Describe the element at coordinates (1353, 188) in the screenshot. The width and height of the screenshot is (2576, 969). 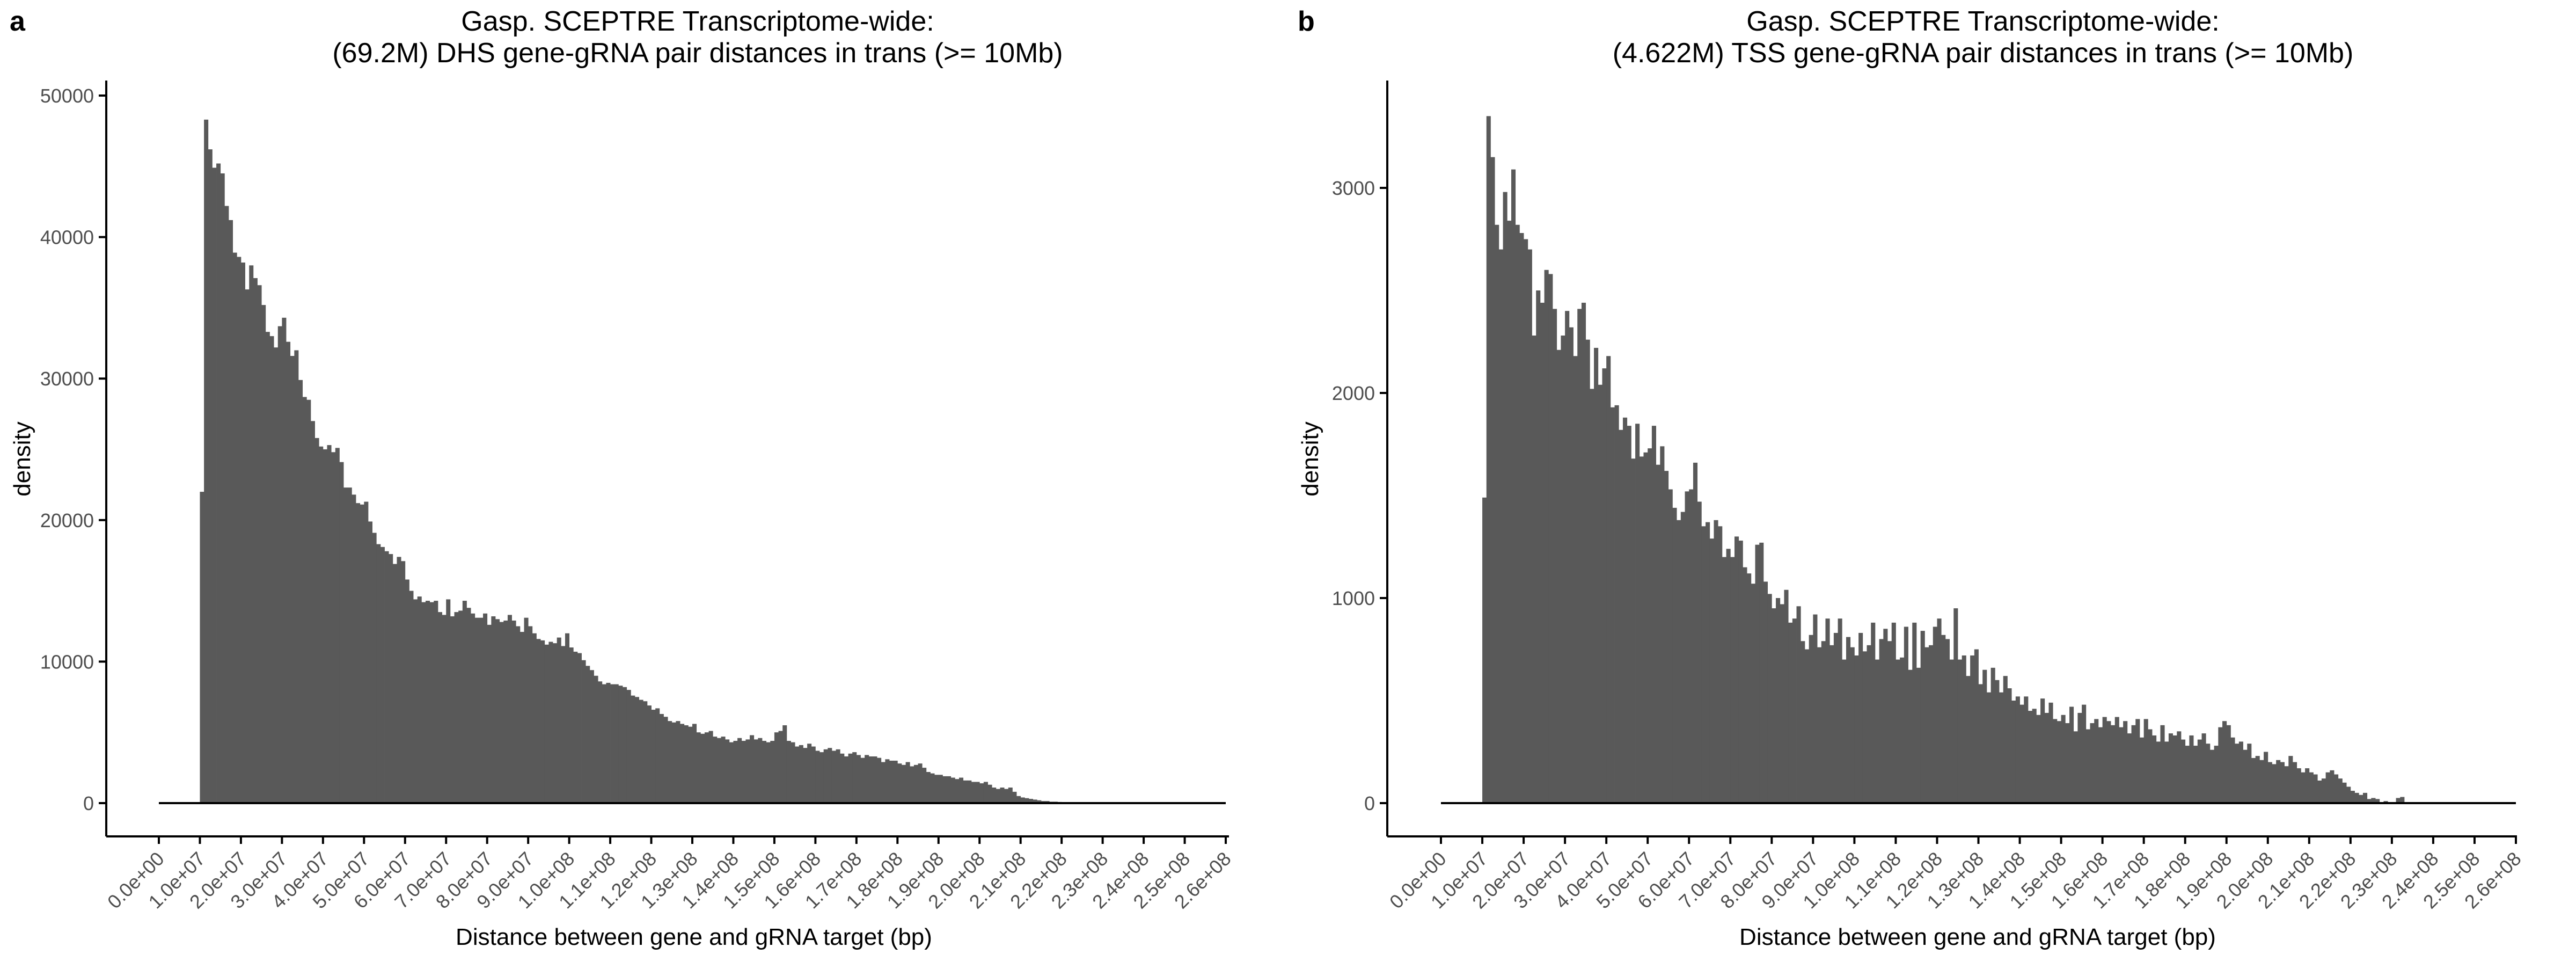
I see `chart-b-y-tick-label: 3000` at that location.